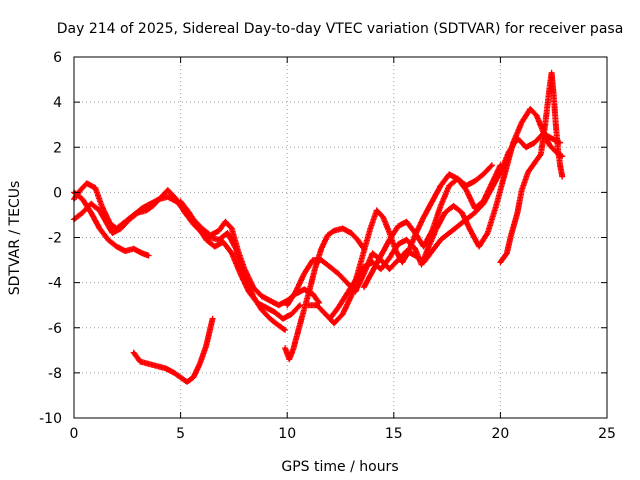 Image resolution: width=640 pixels, height=480 pixels. What do you see at coordinates (15, 238) in the screenshot?
I see `y-axis-label: SDTVAR / TECUs` at bounding box center [15, 238].